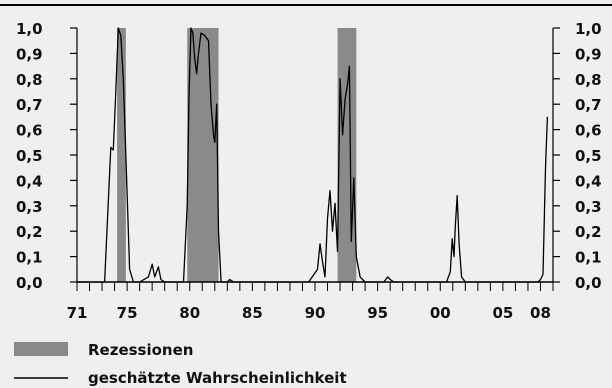  Describe the element at coordinates (140, 350) in the screenshot. I see `legend-label-recessions: Rezessionen` at that location.